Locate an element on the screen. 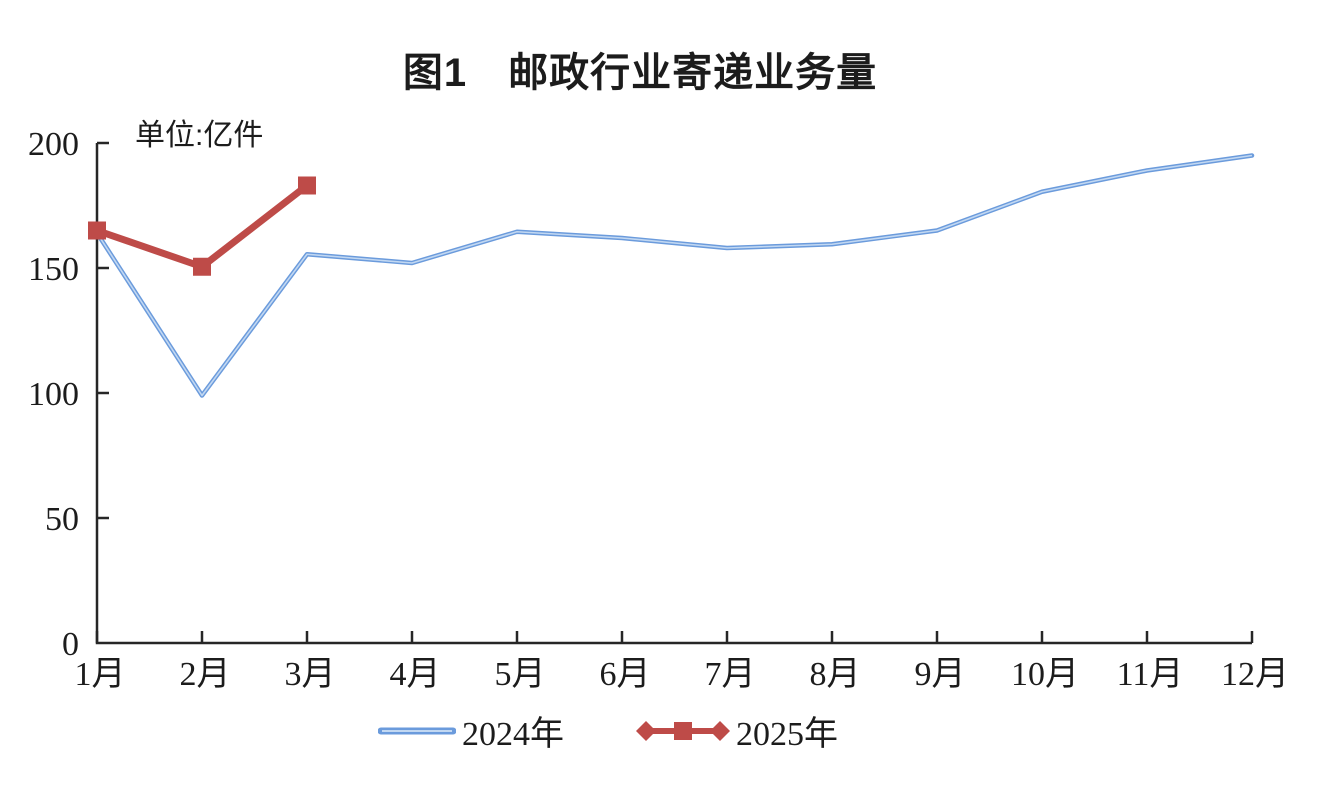 This screenshot has height=790, width=1327. y-axis-tick-label: 0 is located at coordinates (70, 644).